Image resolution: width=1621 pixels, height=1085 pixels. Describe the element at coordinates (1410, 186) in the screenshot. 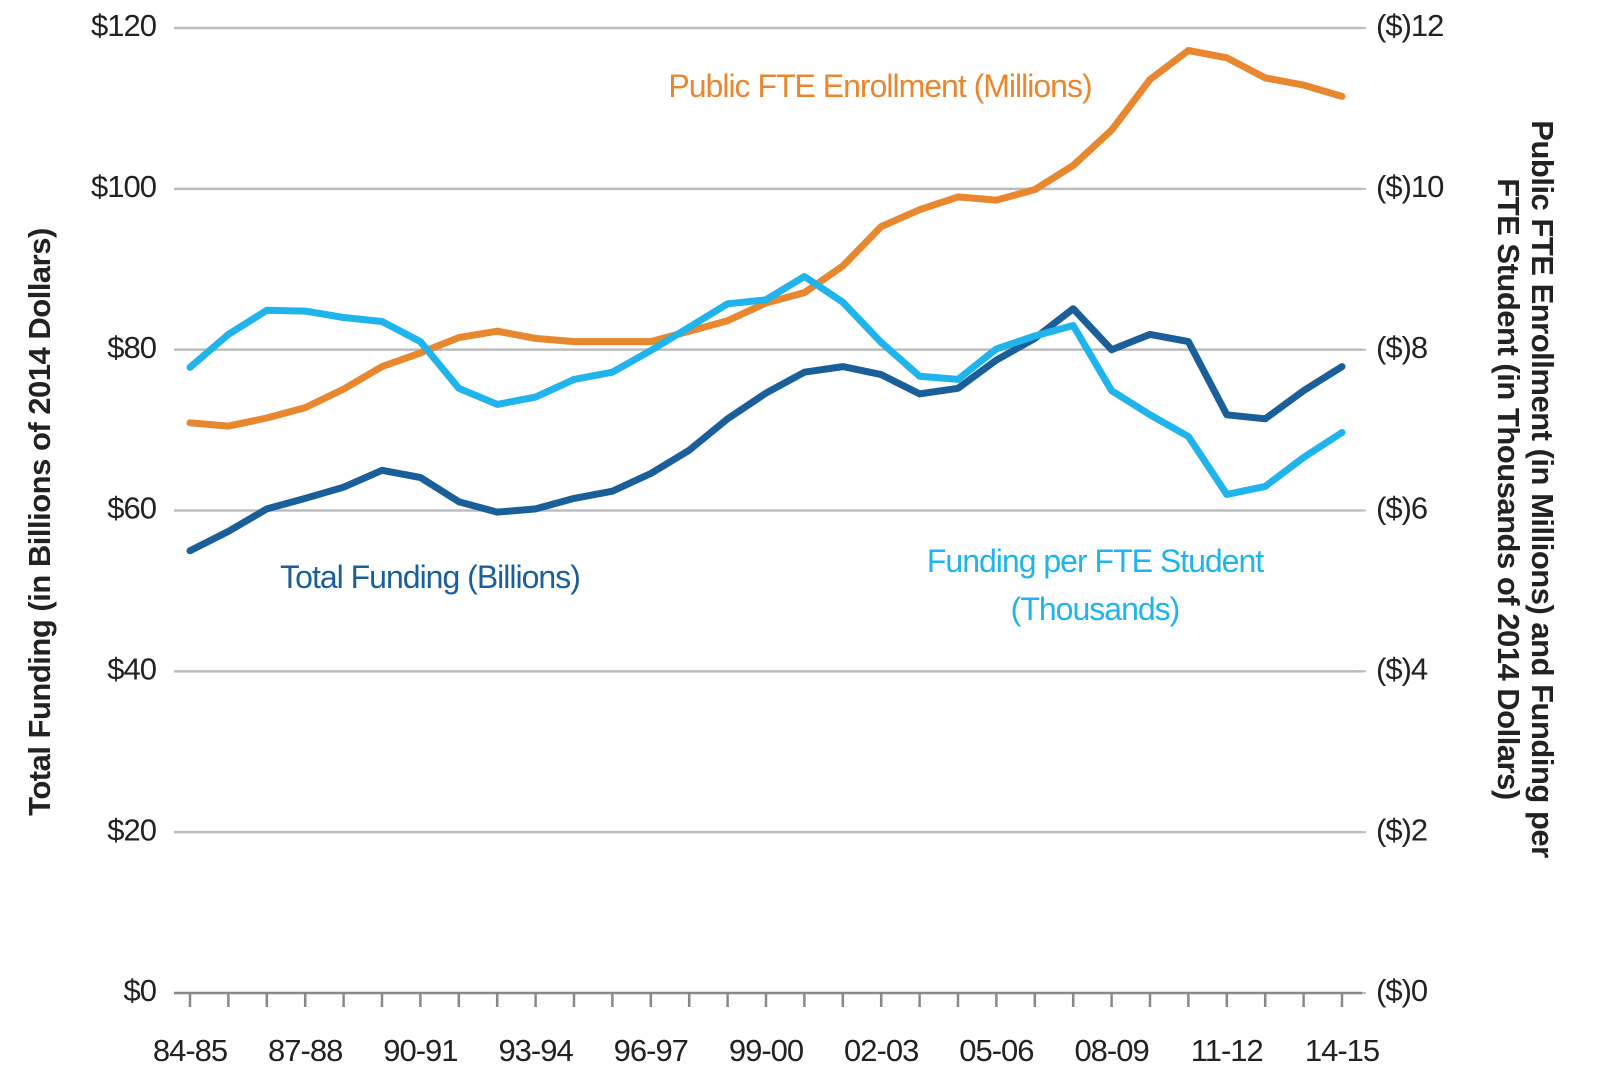

I see `y2-tick-label: ($)10` at that location.